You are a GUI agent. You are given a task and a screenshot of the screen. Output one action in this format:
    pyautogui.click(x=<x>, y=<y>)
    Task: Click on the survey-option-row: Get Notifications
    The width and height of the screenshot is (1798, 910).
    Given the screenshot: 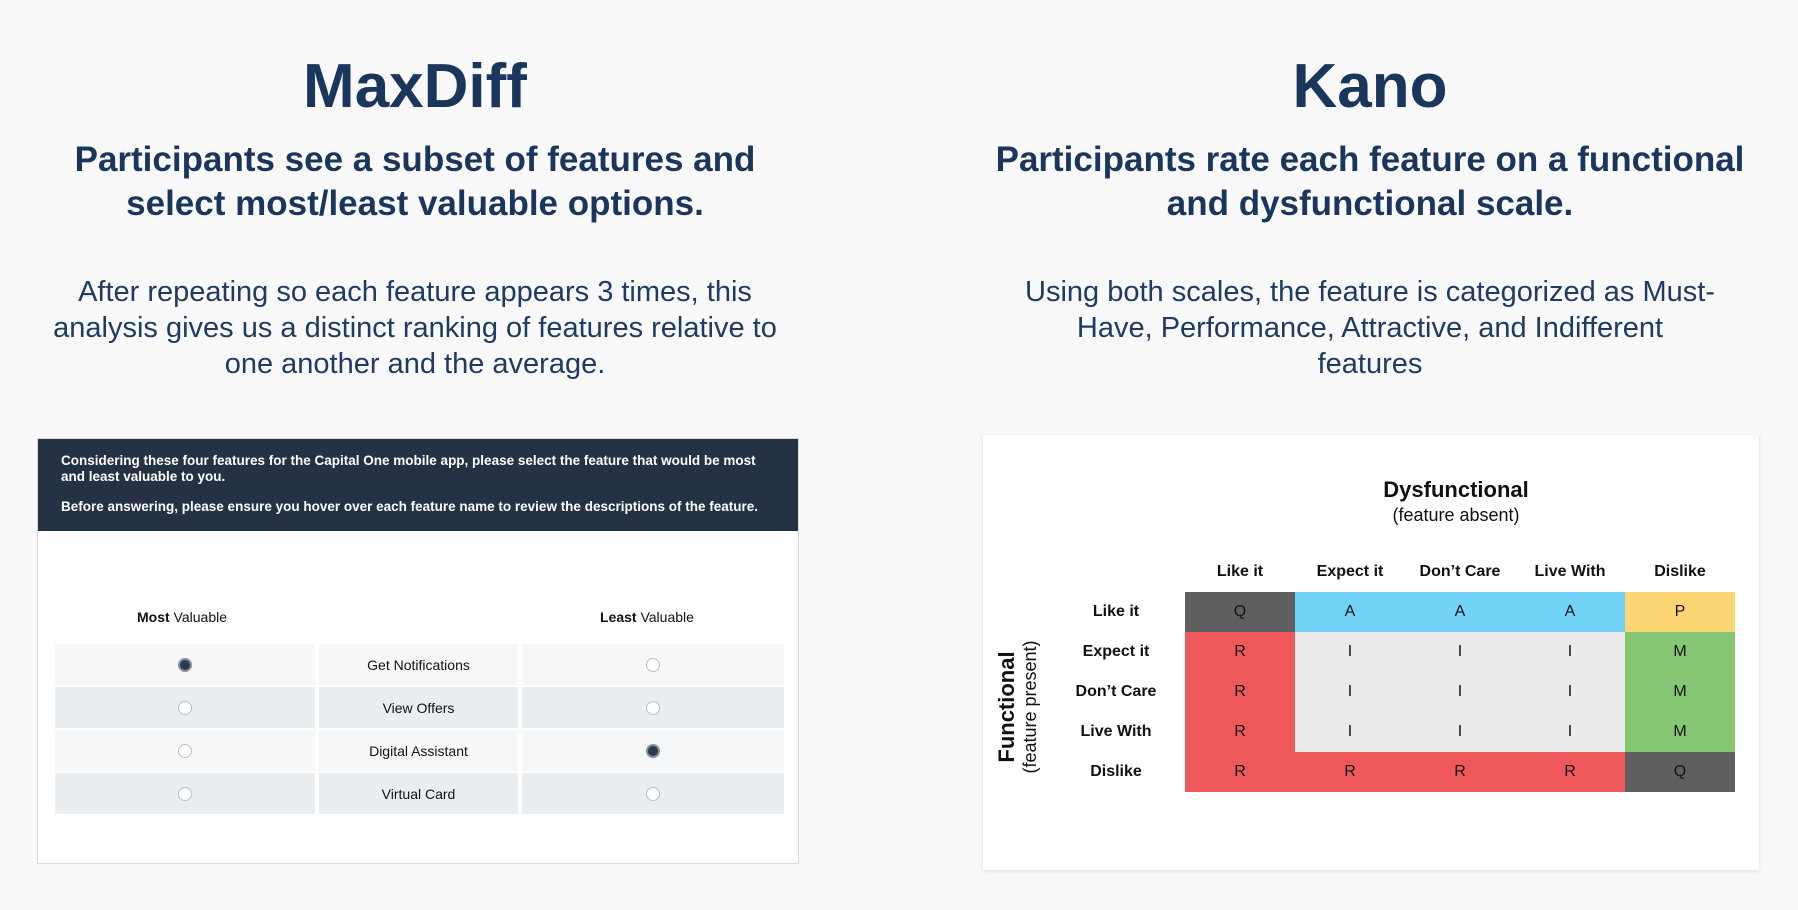 What is the action you would take?
    pyautogui.click(x=419, y=664)
    